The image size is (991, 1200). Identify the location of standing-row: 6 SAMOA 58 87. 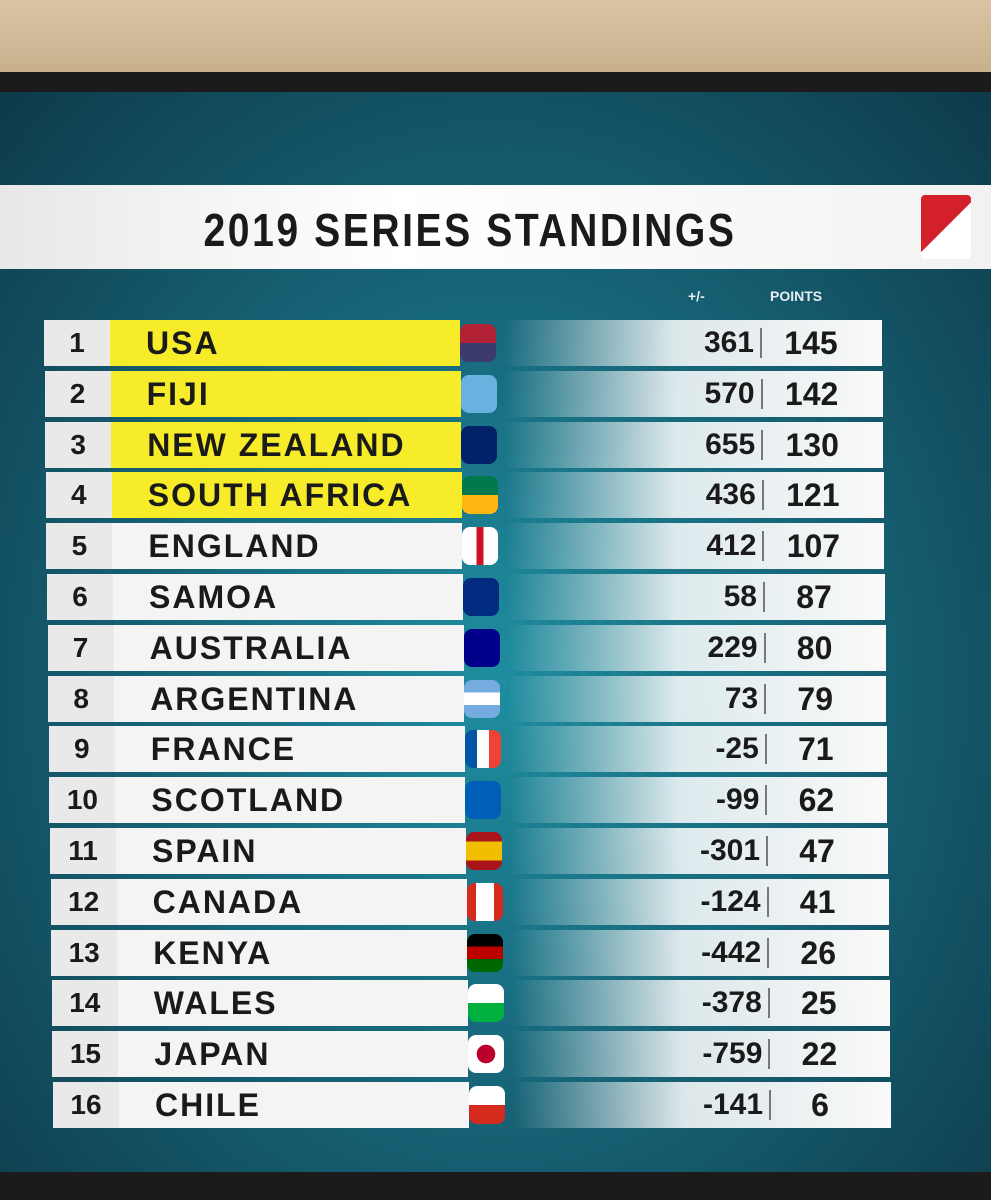
(467, 597).